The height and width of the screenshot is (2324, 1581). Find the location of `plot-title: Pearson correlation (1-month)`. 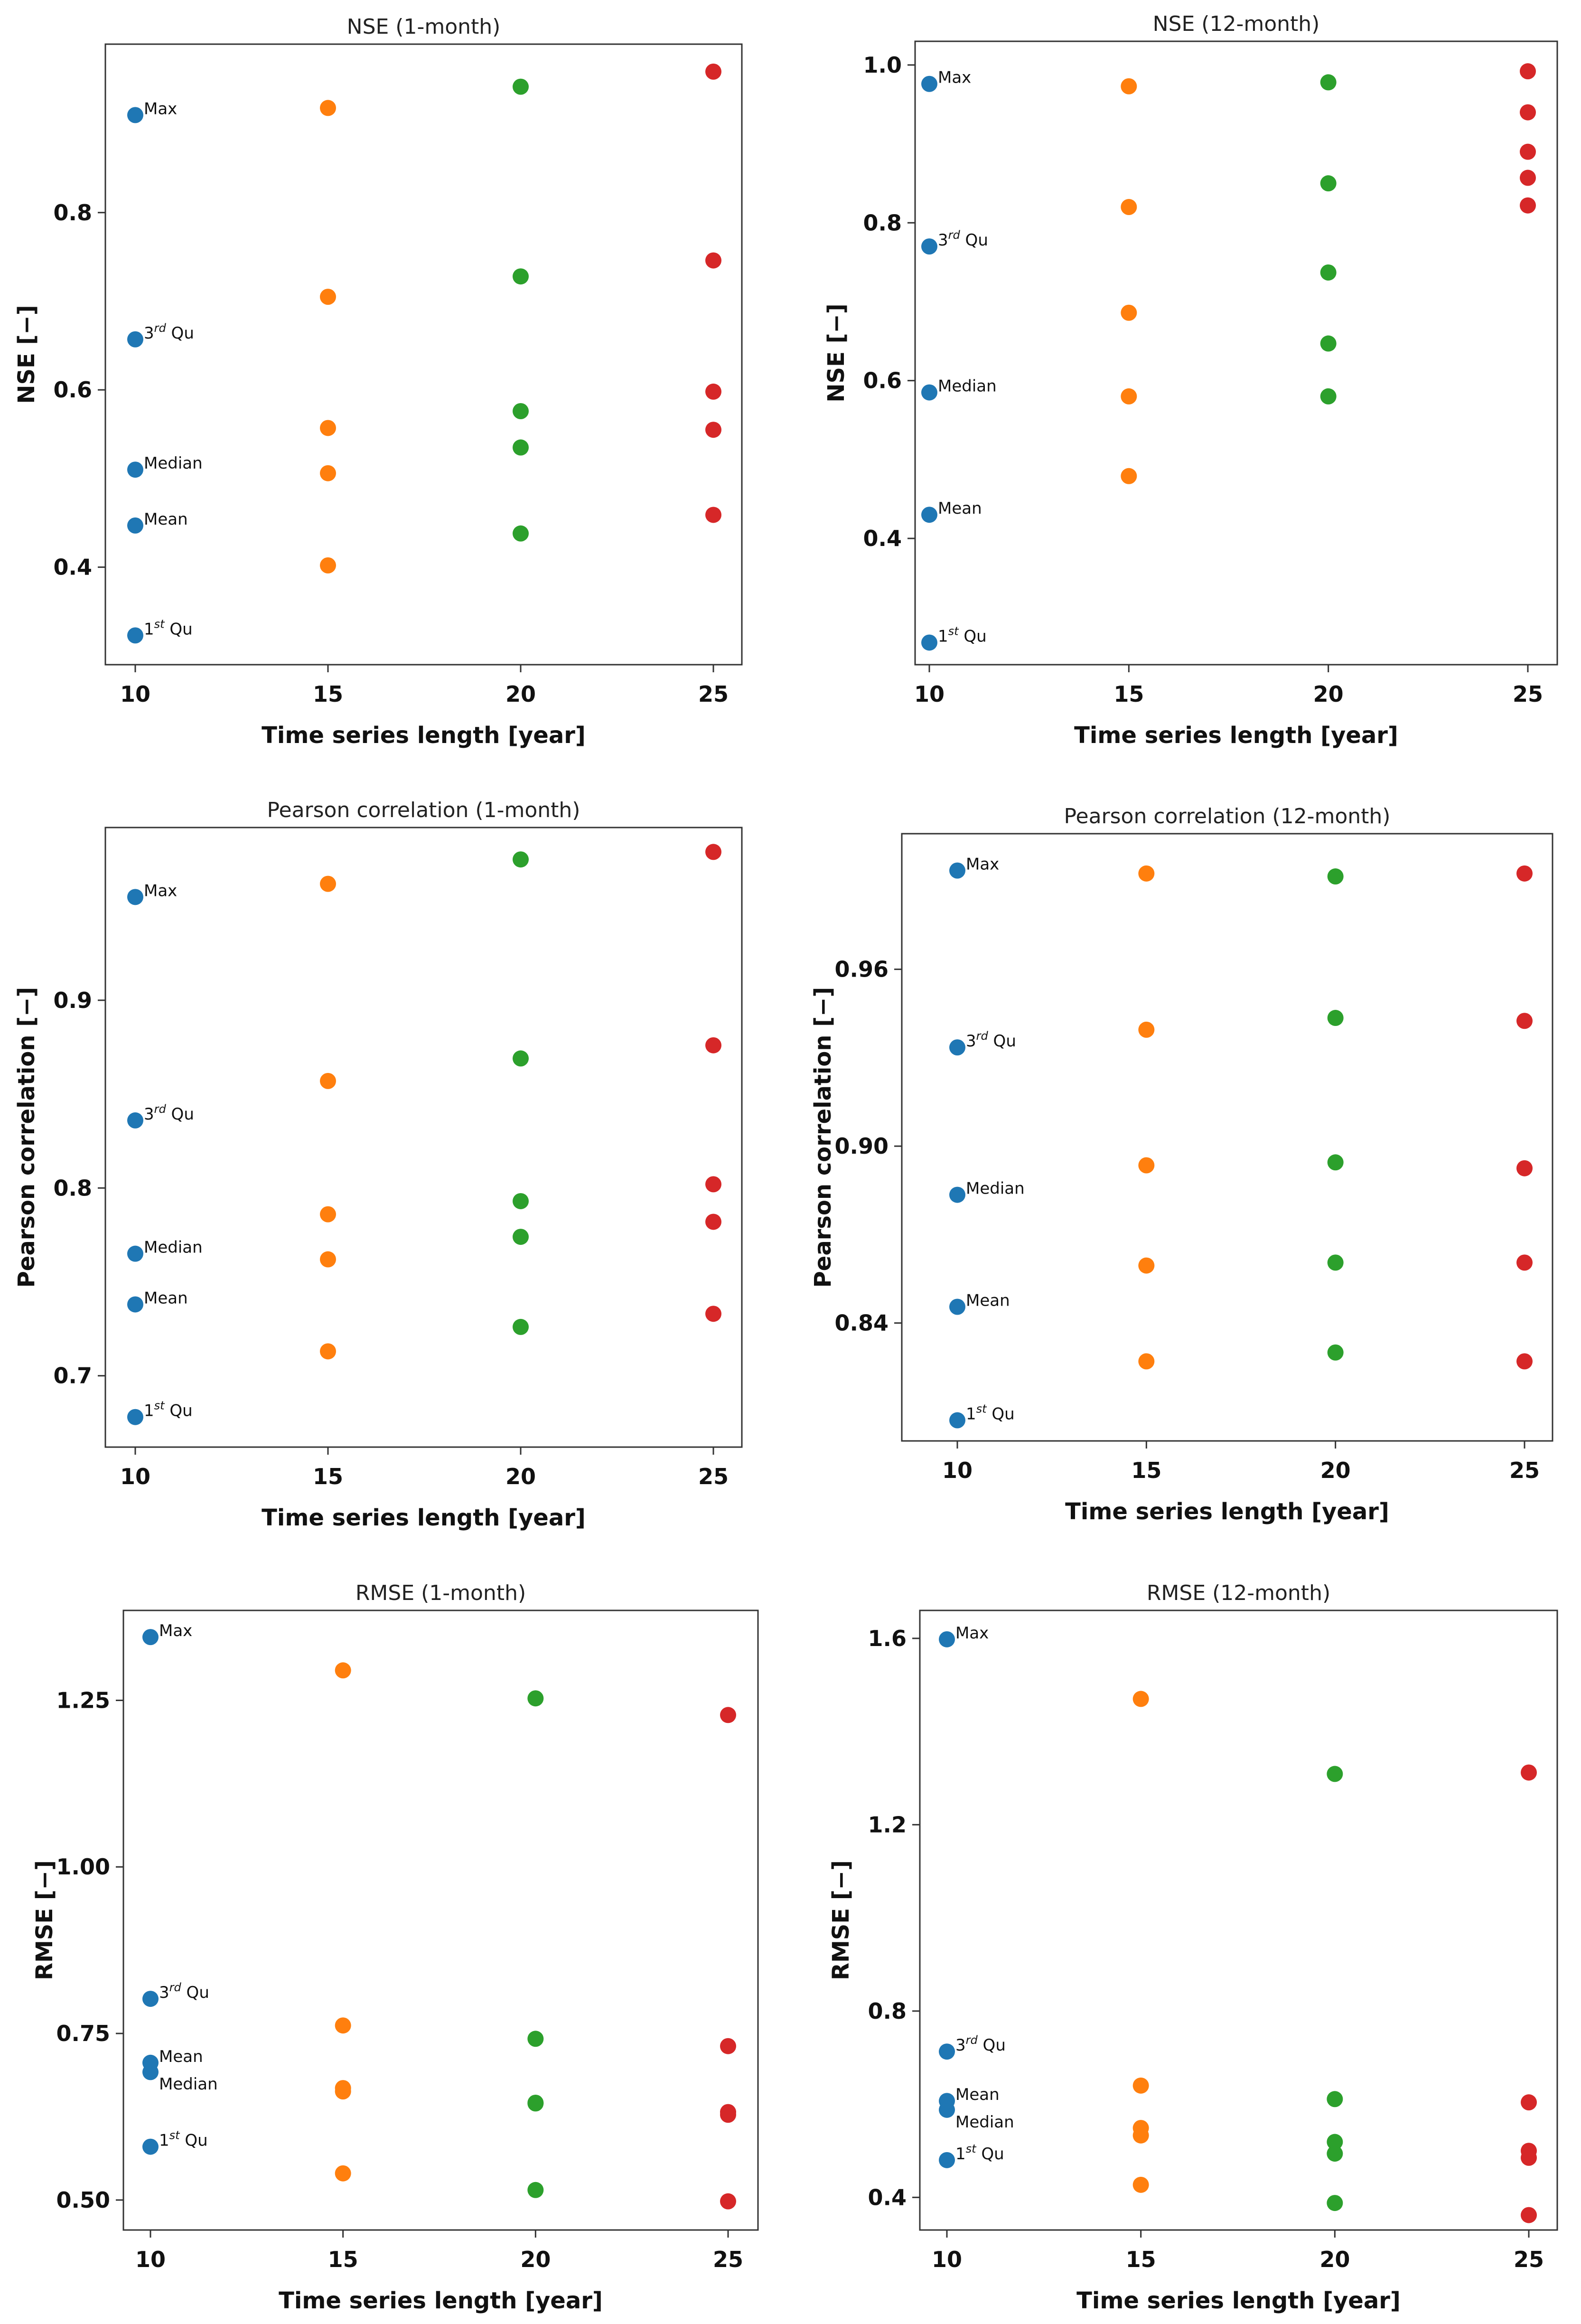

plot-title: Pearson correlation (1-month) is located at coordinates (423, 810).